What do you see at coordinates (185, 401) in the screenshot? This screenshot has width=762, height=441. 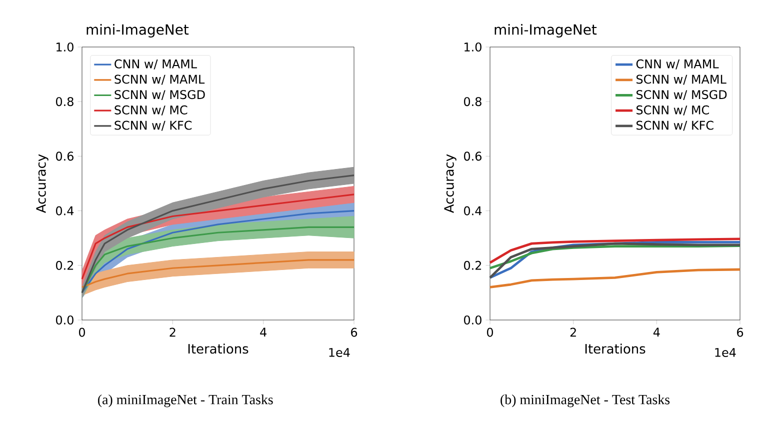 I see `text: (a) miniImageNet - Train Tasks` at bounding box center [185, 401].